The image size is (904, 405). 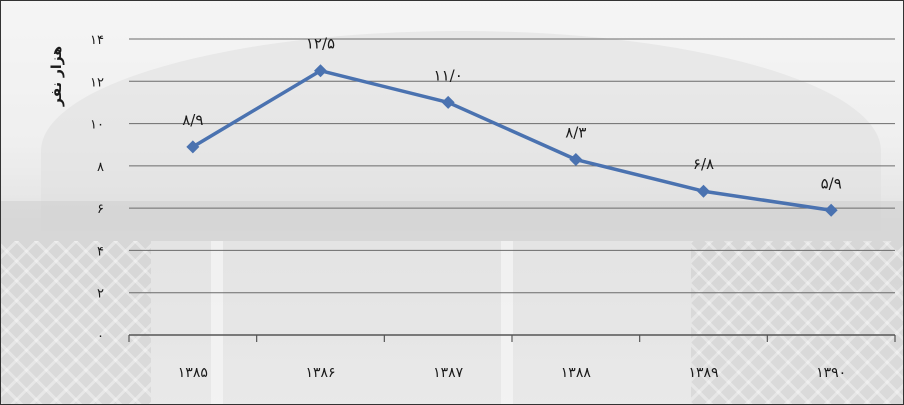 I want to click on x-tick-label: ۱۳۸۷, so click(x=448, y=373).